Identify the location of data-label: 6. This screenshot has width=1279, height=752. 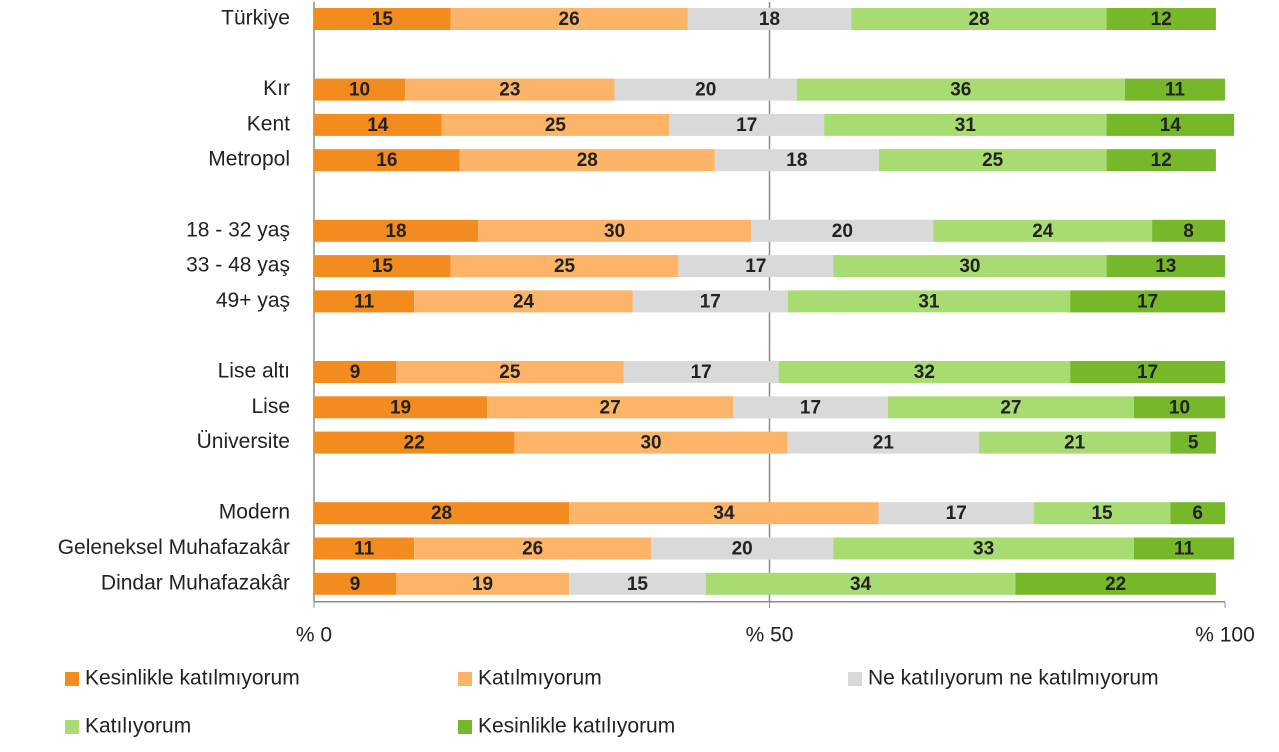
(1197, 513).